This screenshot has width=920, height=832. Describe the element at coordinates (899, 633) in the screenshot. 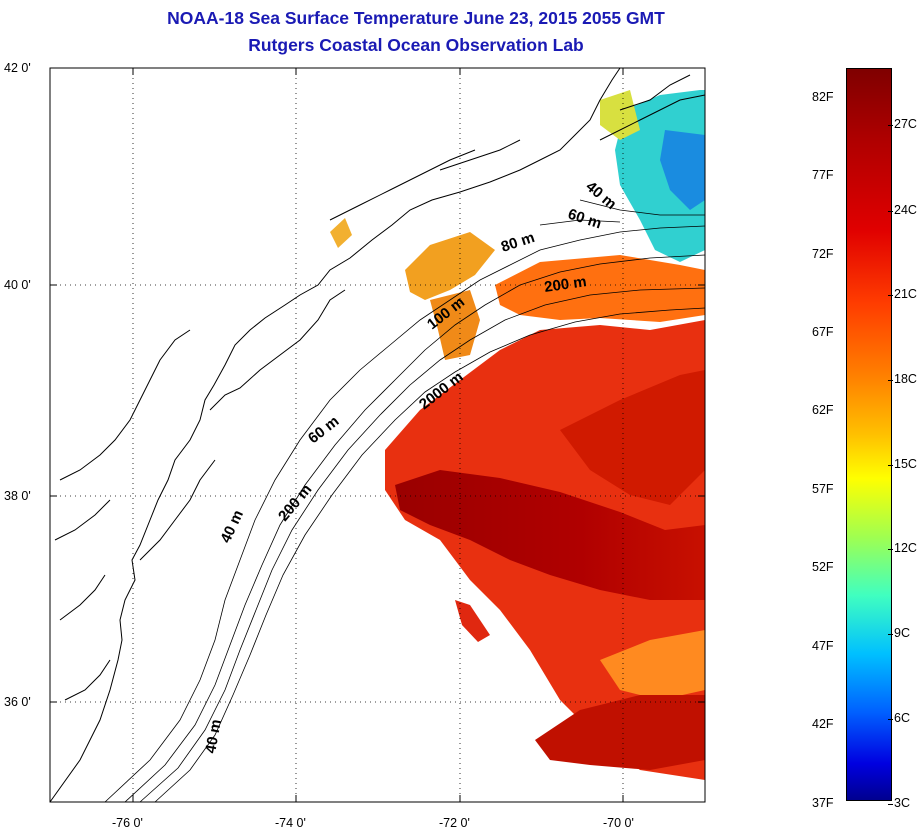

I see `colorbar-c-label: 9C` at that location.